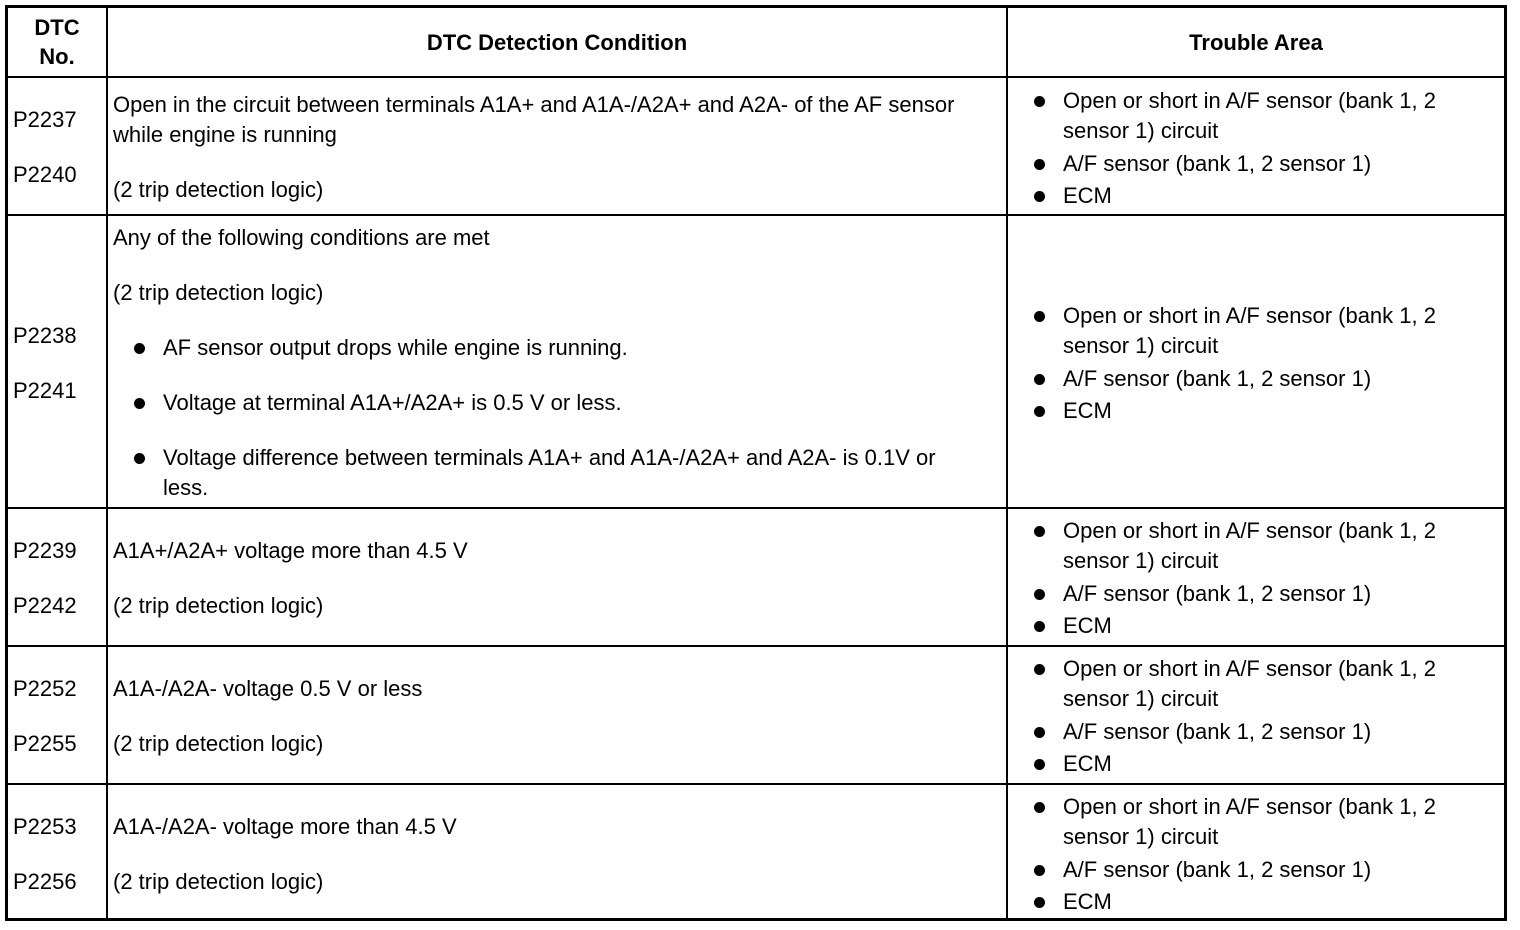  What do you see at coordinates (45, 605) in the screenshot?
I see `dtc-code: P2242` at bounding box center [45, 605].